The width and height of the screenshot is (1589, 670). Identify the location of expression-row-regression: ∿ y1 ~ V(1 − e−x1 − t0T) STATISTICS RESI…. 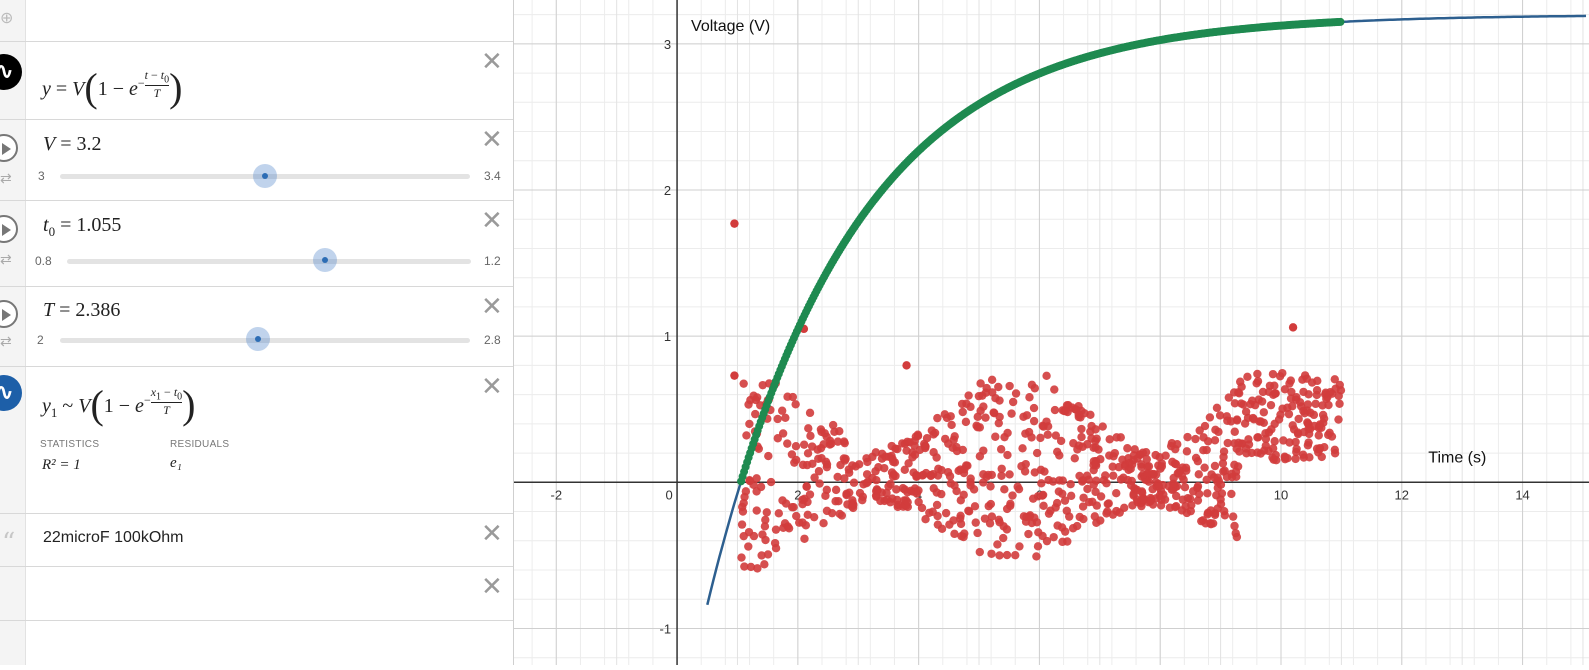
(256, 440).